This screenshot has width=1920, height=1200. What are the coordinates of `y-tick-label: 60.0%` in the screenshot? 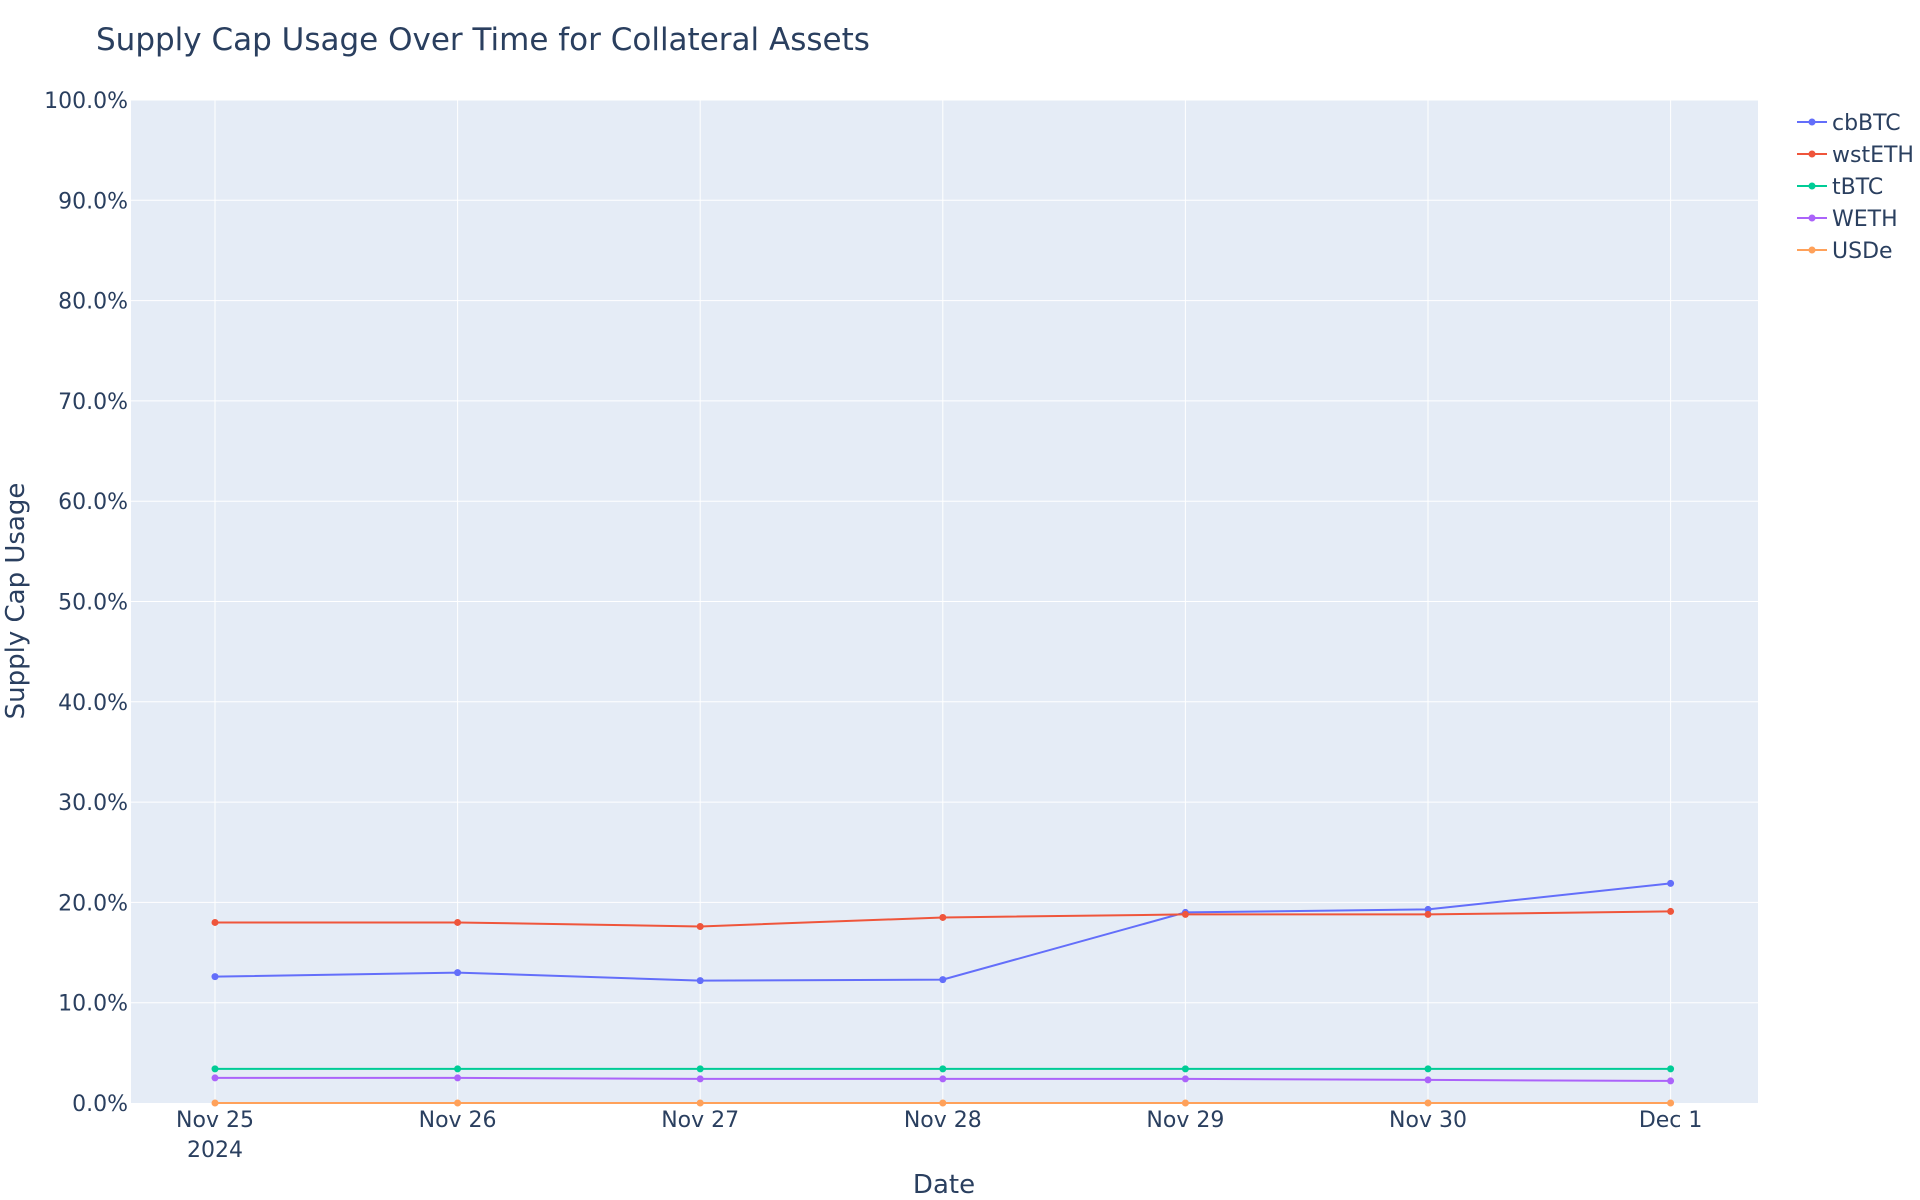 It's located at (93, 502).